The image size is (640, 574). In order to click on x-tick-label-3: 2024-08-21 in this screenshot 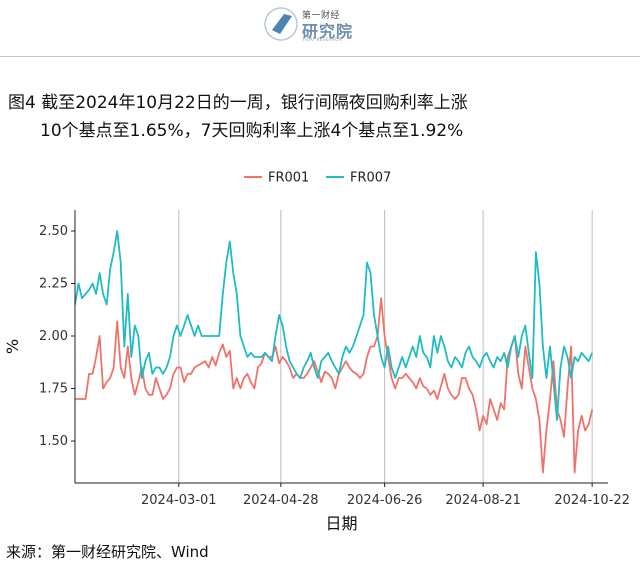, I will do `click(483, 500)`.